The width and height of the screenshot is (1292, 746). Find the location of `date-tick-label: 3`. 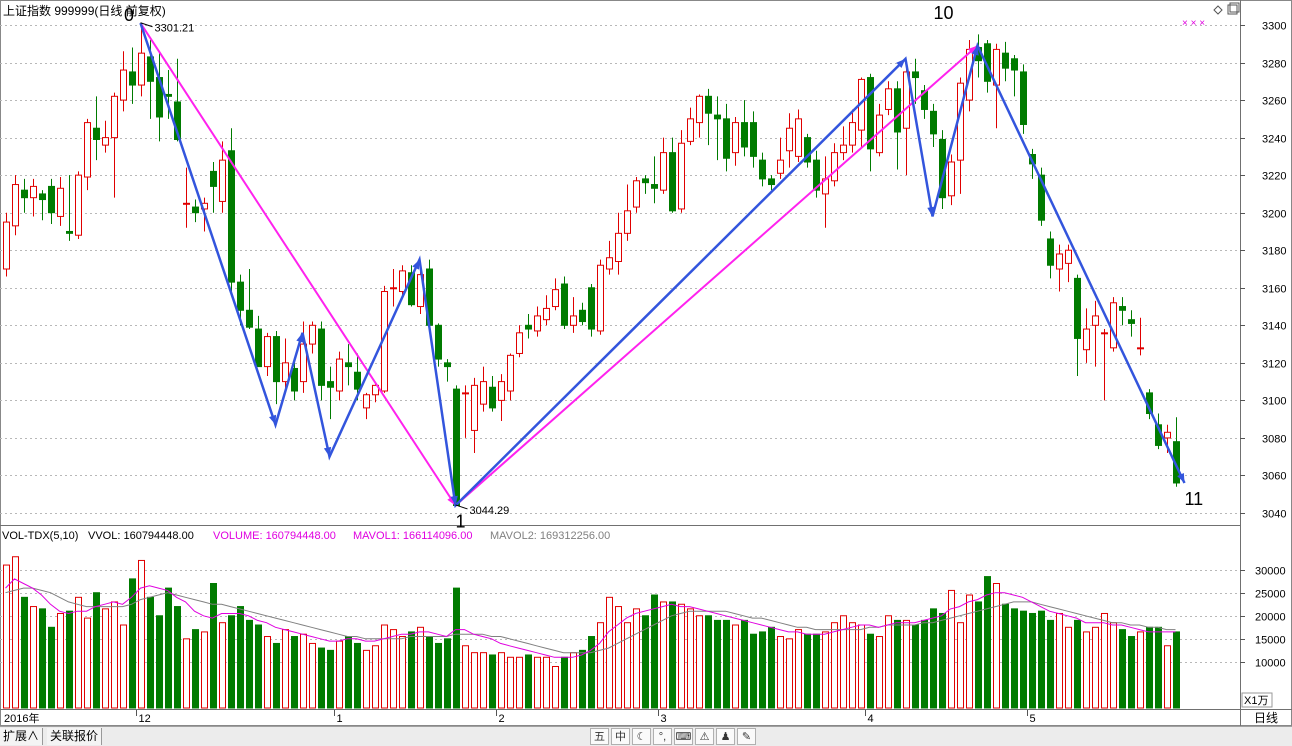

date-tick-label: 3 is located at coordinates (664, 719).